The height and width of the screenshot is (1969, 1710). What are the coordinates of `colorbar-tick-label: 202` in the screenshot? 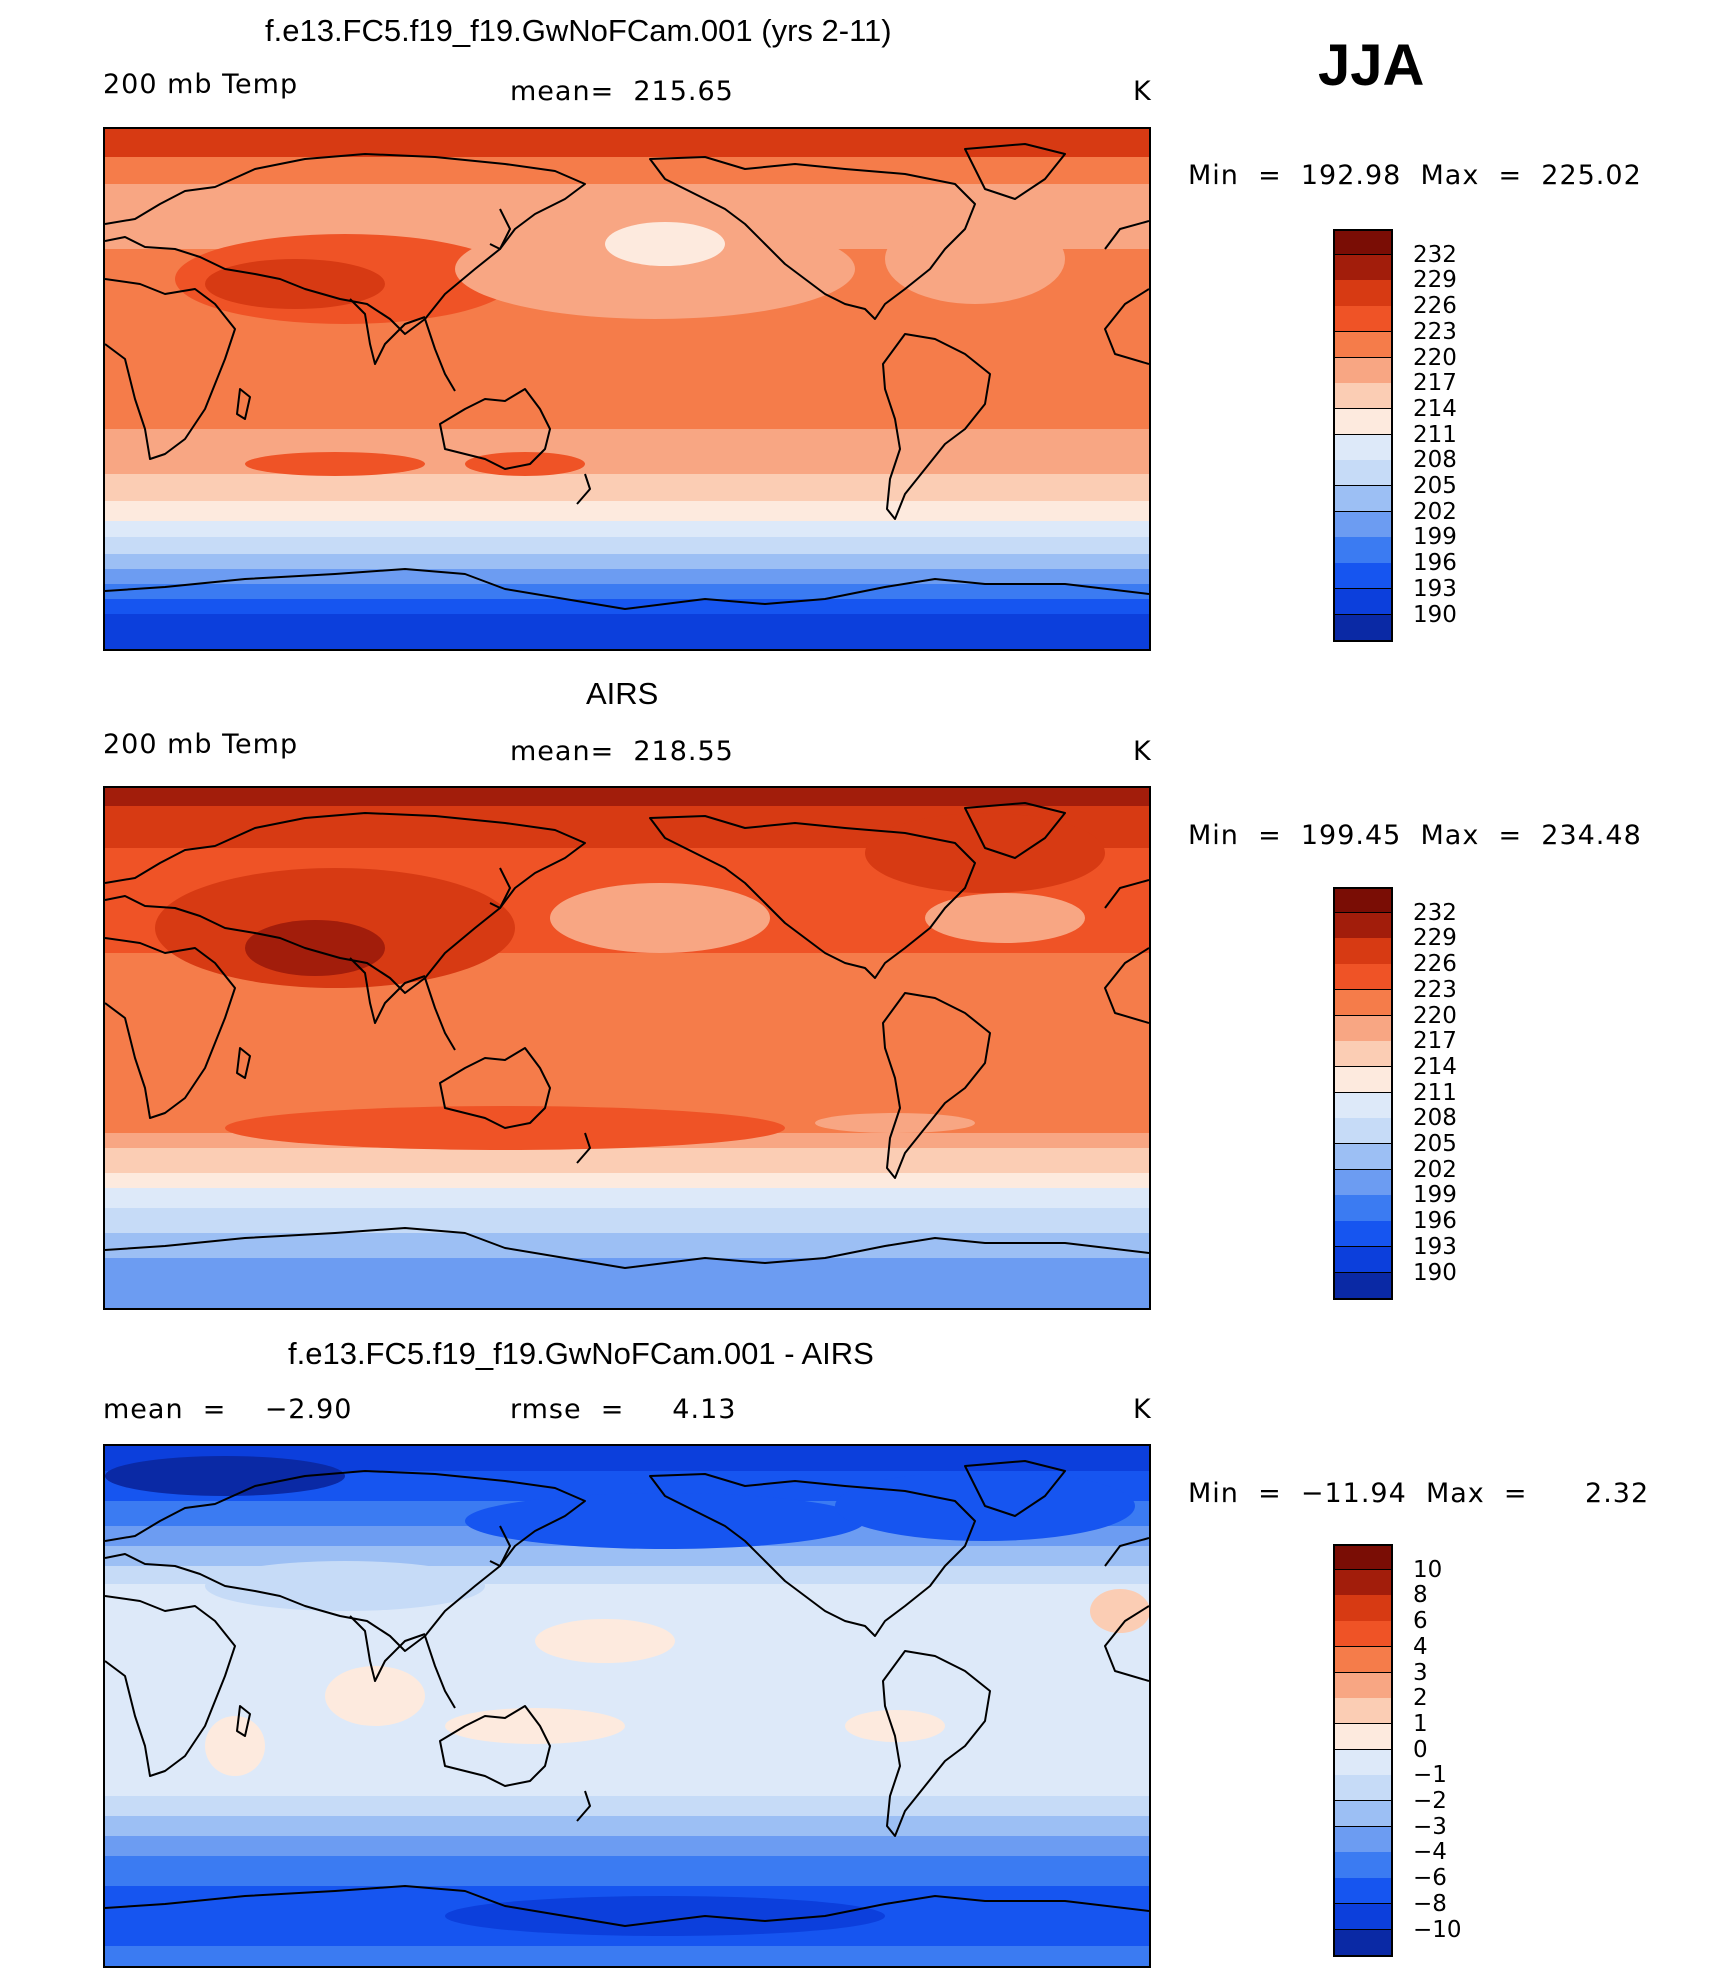 It's located at (1435, 1169).